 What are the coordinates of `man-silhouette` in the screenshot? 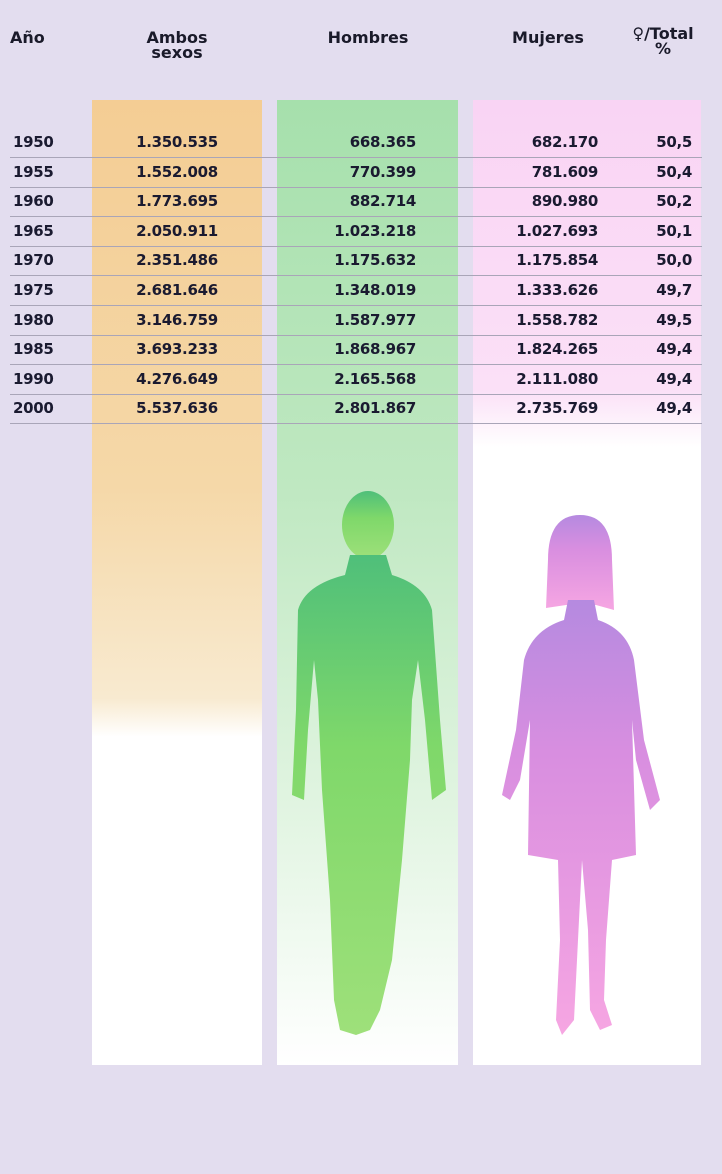 It's located at (369, 763).